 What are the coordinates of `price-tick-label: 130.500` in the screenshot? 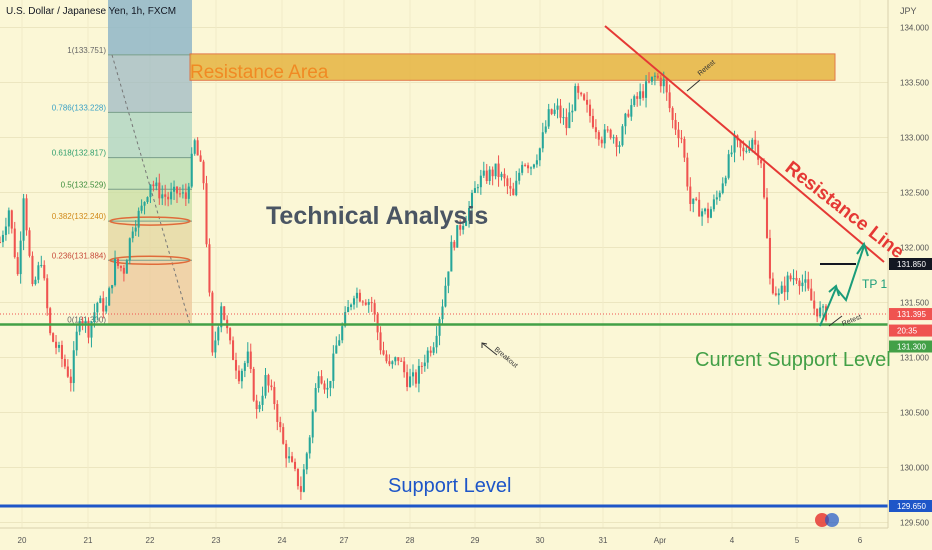 It's located at (914, 413).